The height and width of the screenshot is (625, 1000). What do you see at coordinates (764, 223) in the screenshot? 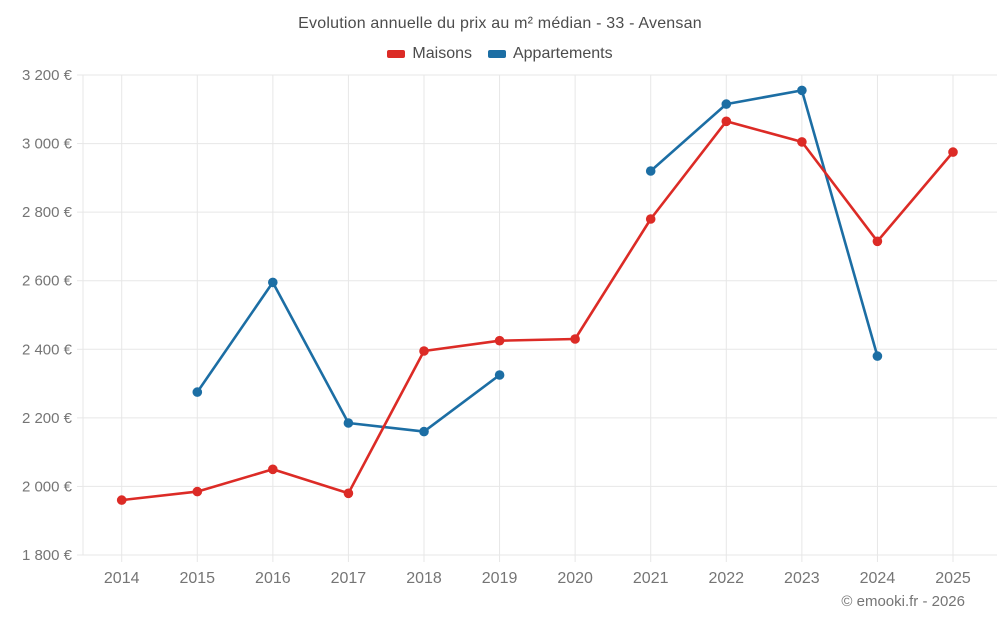
I see `series-line-appartements` at bounding box center [764, 223].